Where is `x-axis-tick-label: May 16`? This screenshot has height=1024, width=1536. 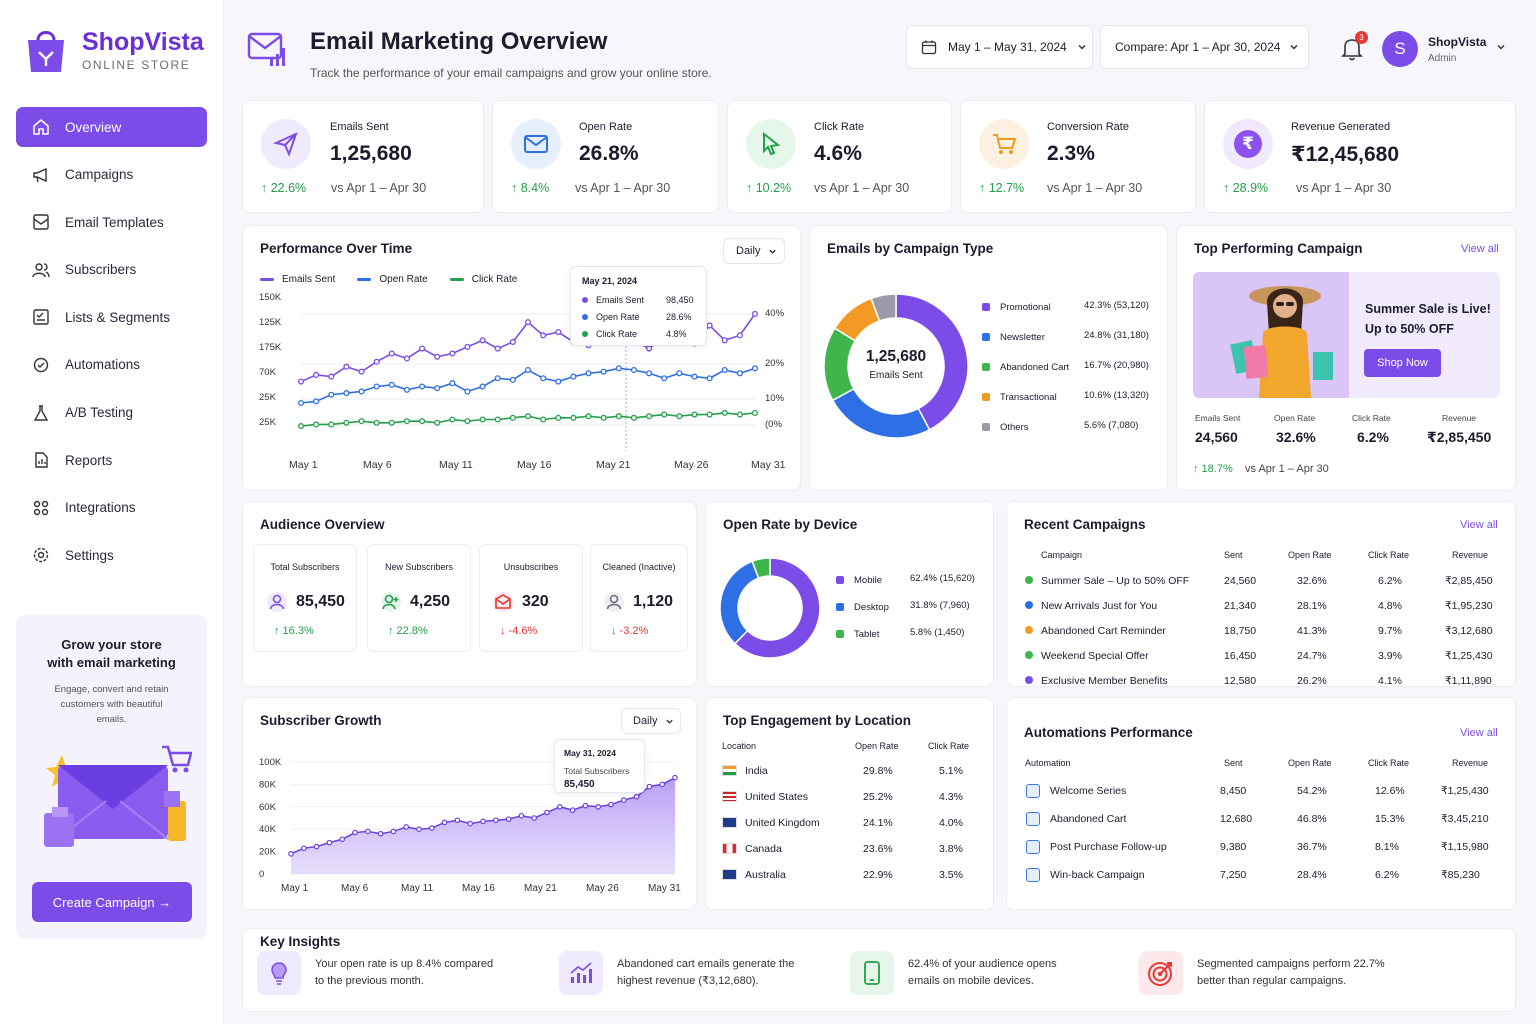 x-axis-tick-label: May 16 is located at coordinates (534, 465).